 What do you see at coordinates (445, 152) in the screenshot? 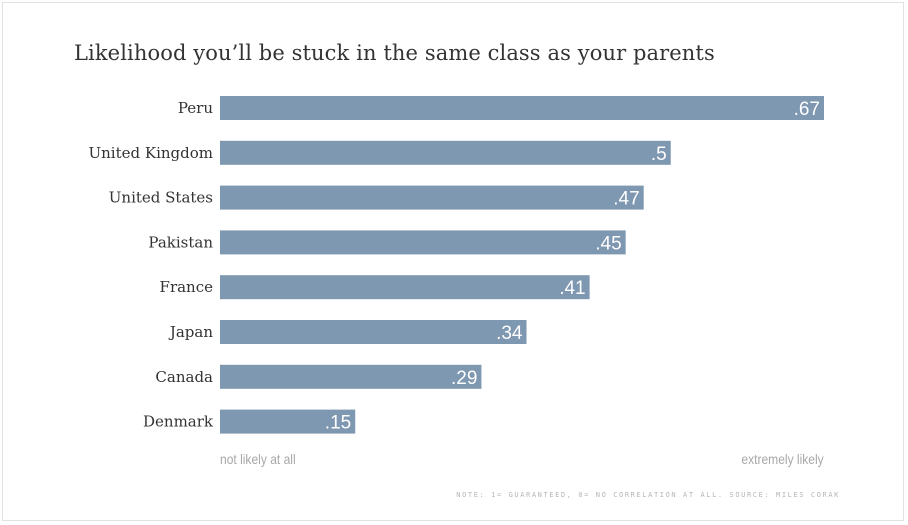
I see `bar-united-kingdom` at bounding box center [445, 152].